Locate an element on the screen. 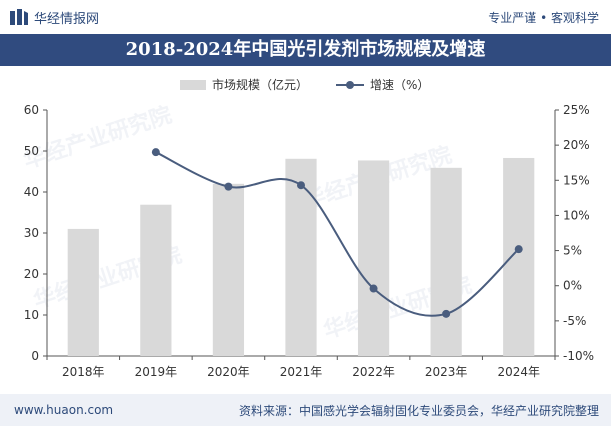 The image size is (611, 426). brand: 华经情报网 is located at coordinates (54, 17).